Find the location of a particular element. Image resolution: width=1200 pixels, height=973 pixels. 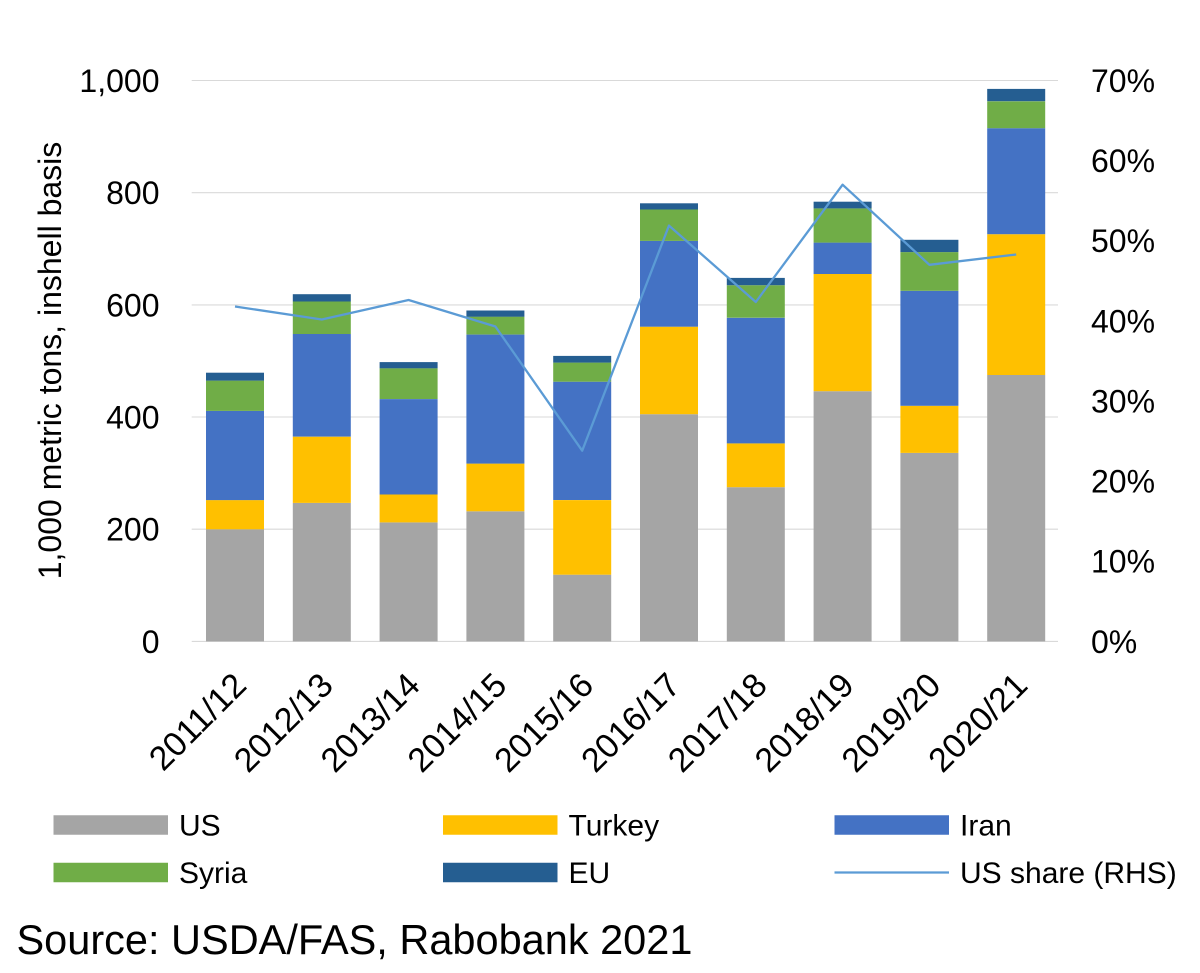

svg-text:1,000 metric tons, inshell bas: 1,000 metric tons, inshell basis is located at coordinates (50, 361).